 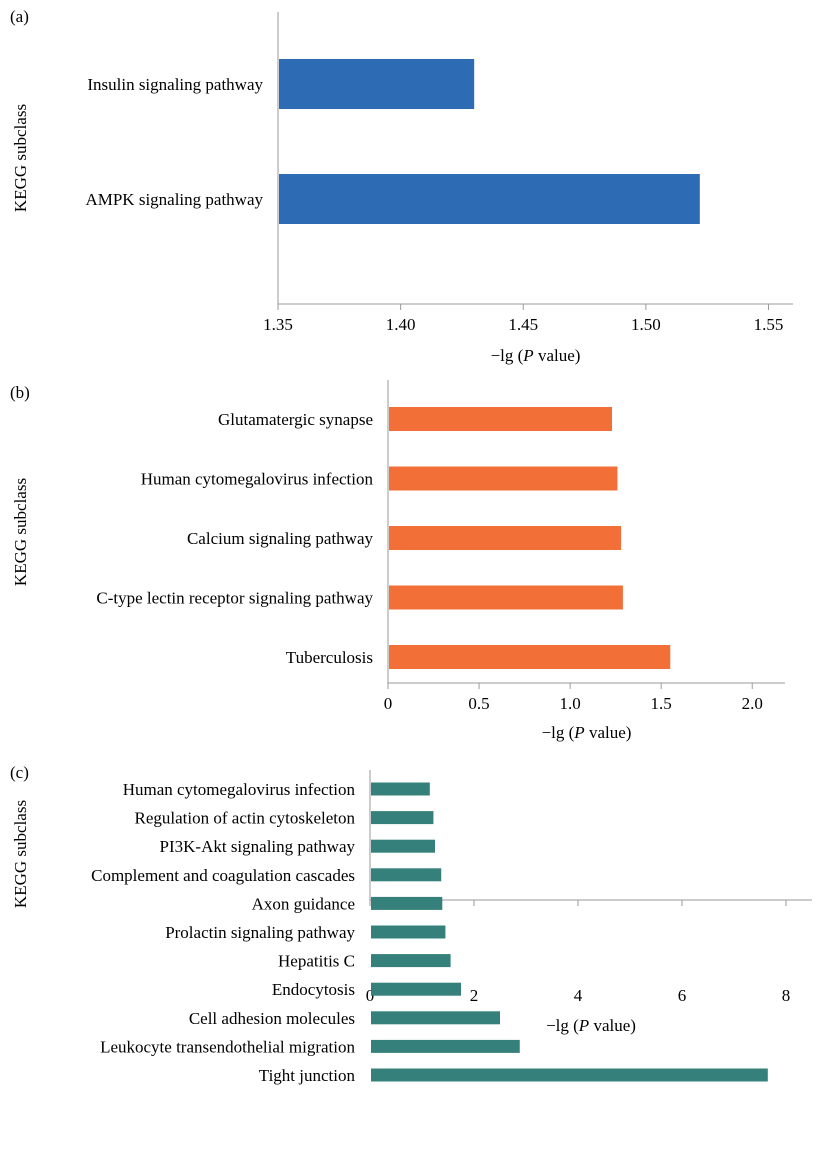 I want to click on category-label: Regulation of actin cytoskeleton, so click(x=245, y=818).